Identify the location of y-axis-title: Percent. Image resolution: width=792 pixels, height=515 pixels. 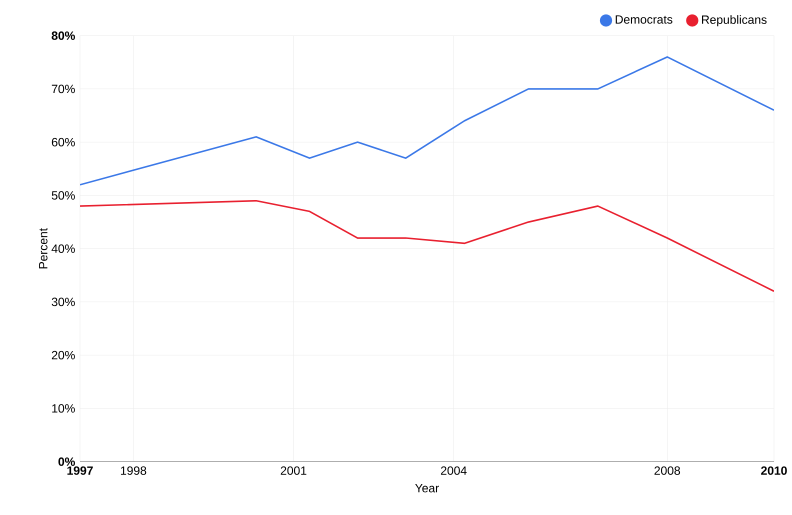
(43, 248).